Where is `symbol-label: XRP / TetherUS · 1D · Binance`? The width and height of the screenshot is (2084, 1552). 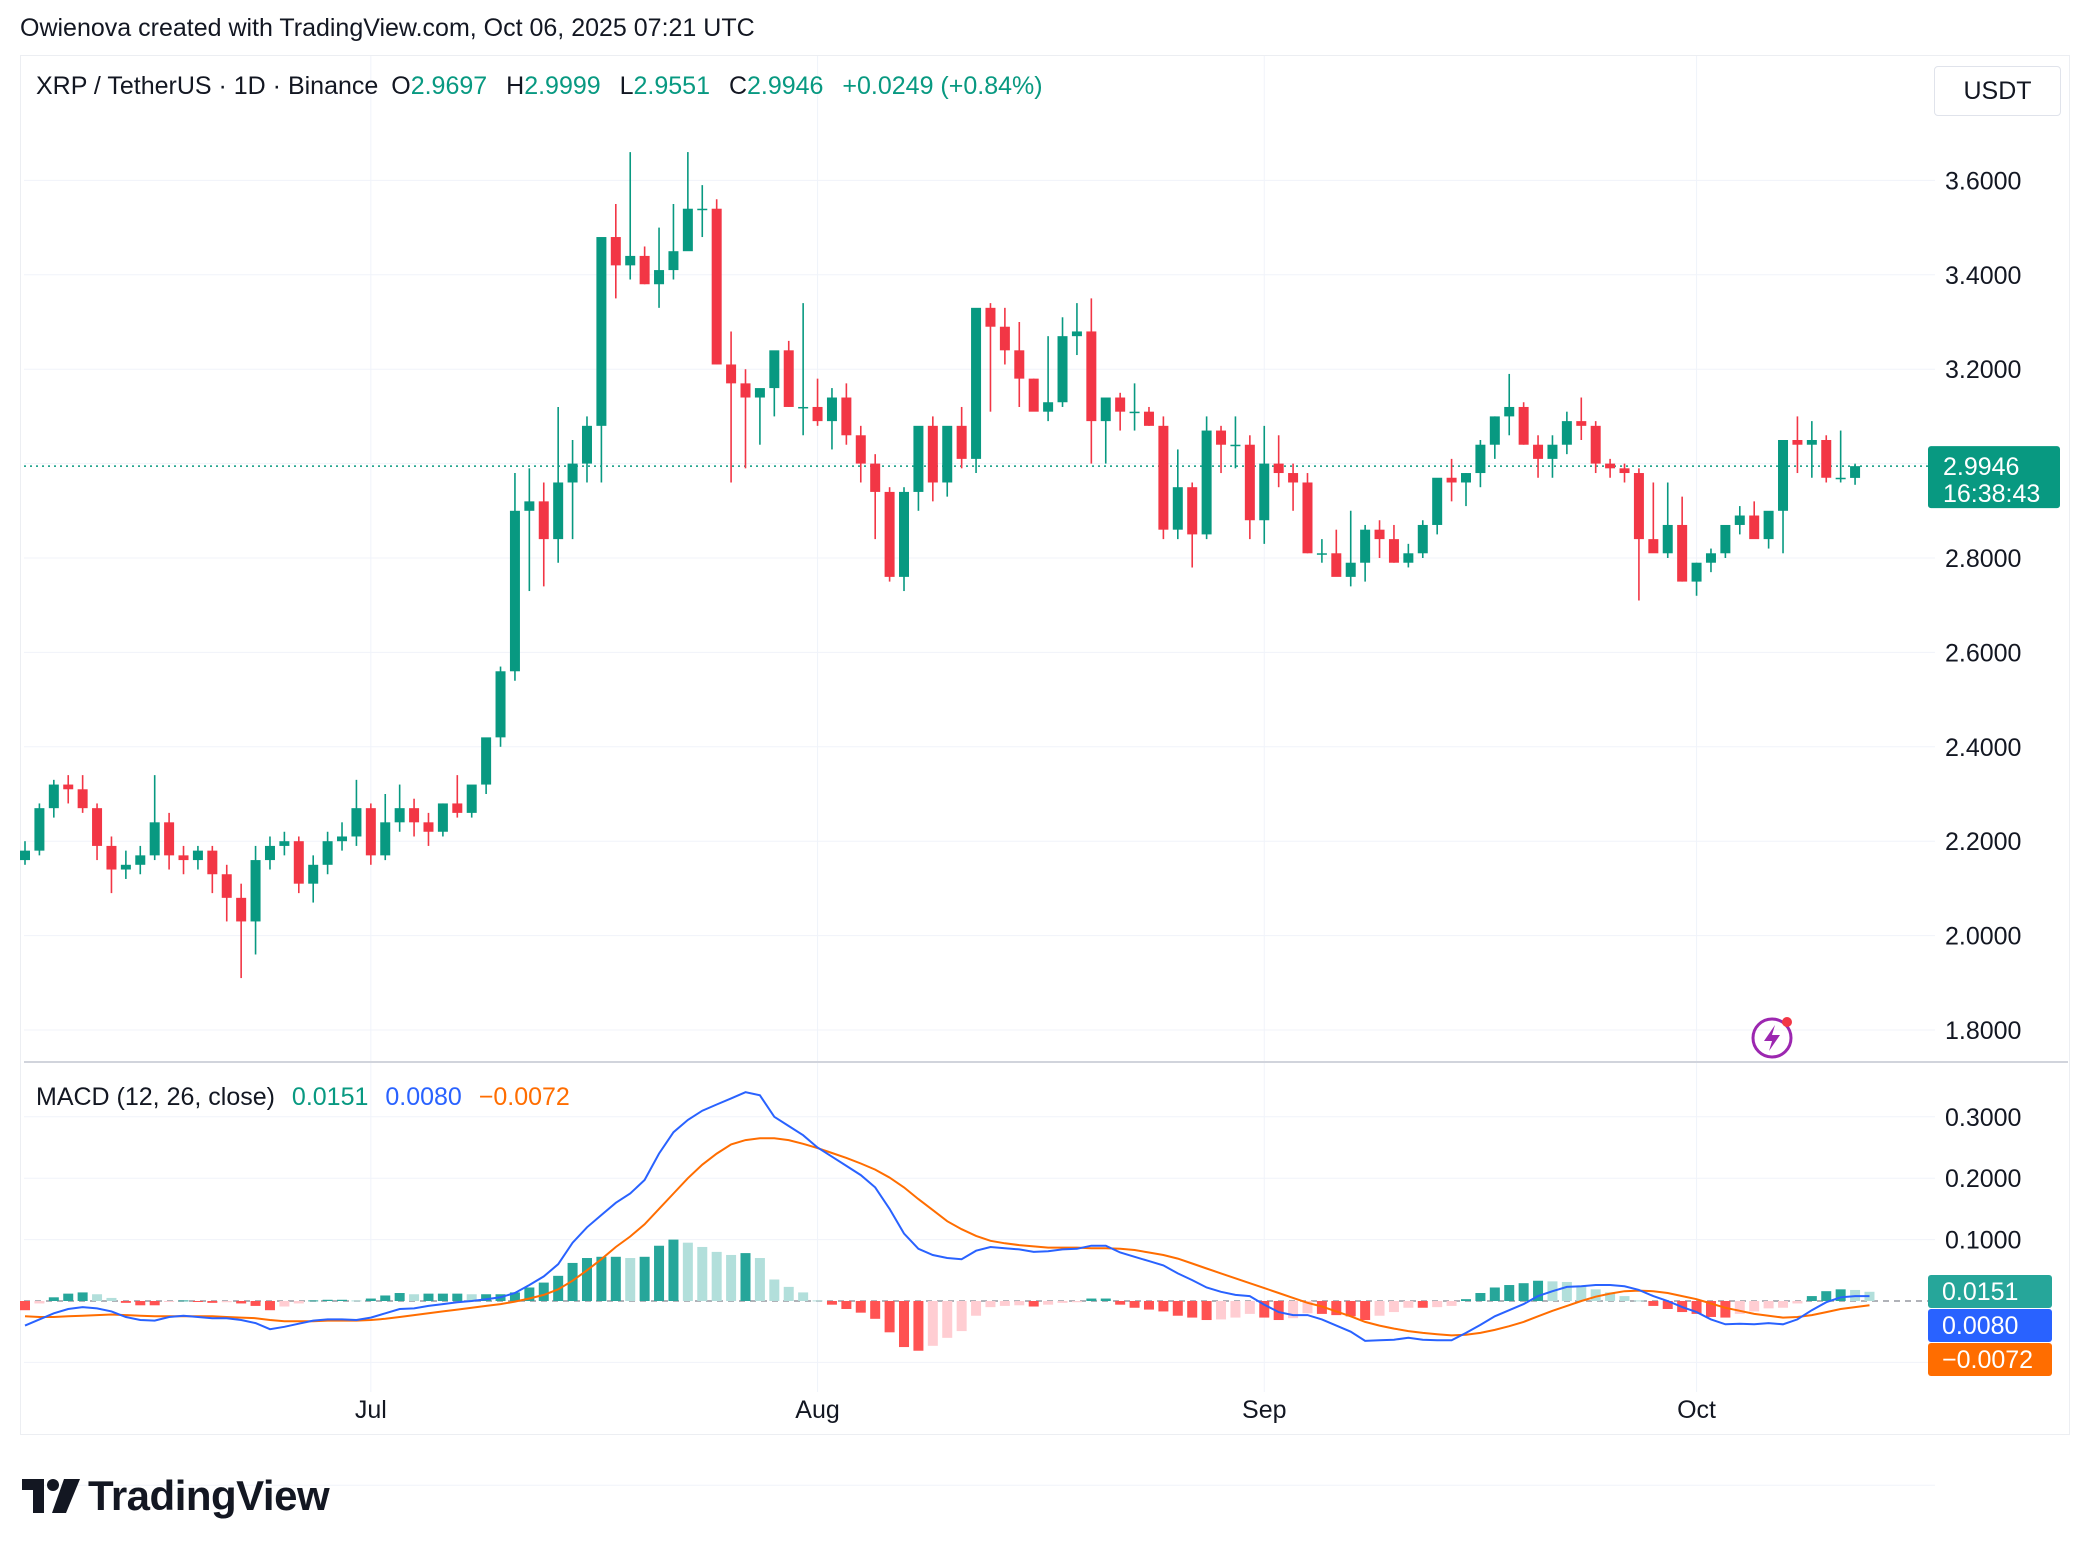 symbol-label: XRP / TetherUS · 1D · Binance is located at coordinates (207, 86).